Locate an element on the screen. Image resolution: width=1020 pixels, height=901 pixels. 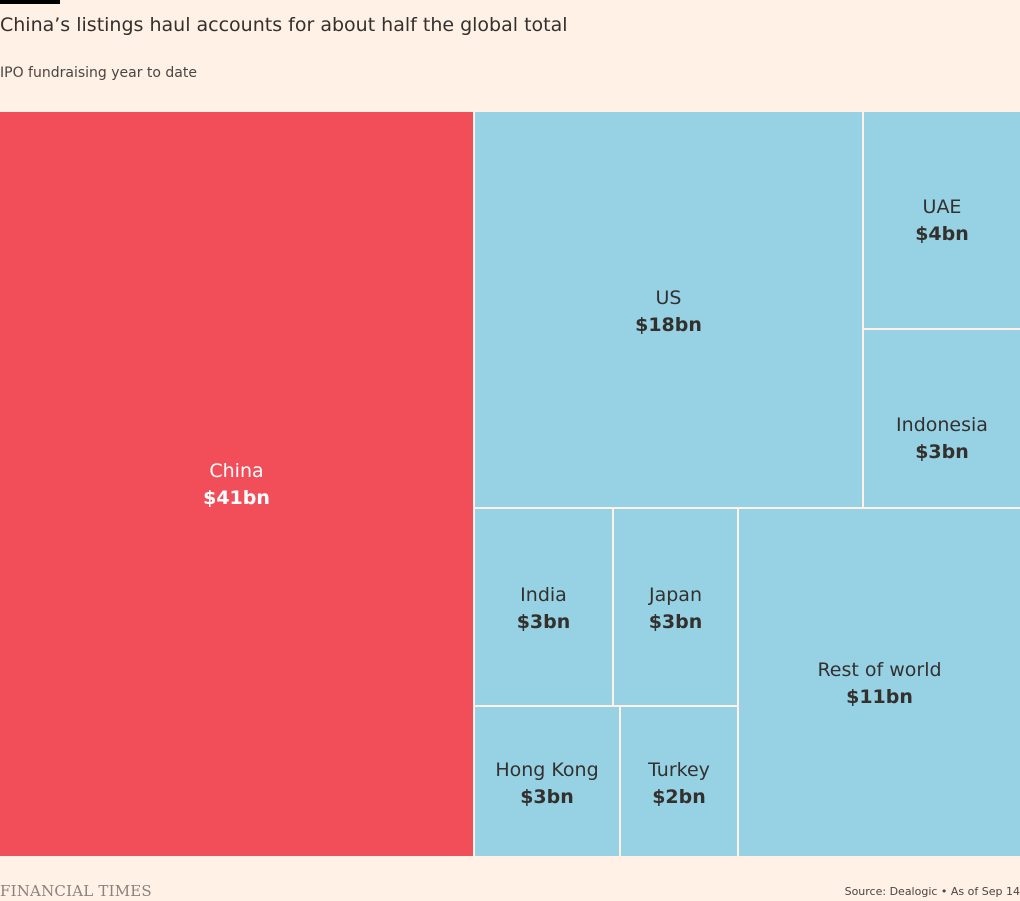
treemap-label: UAE $4bn is located at coordinates (942, 221).